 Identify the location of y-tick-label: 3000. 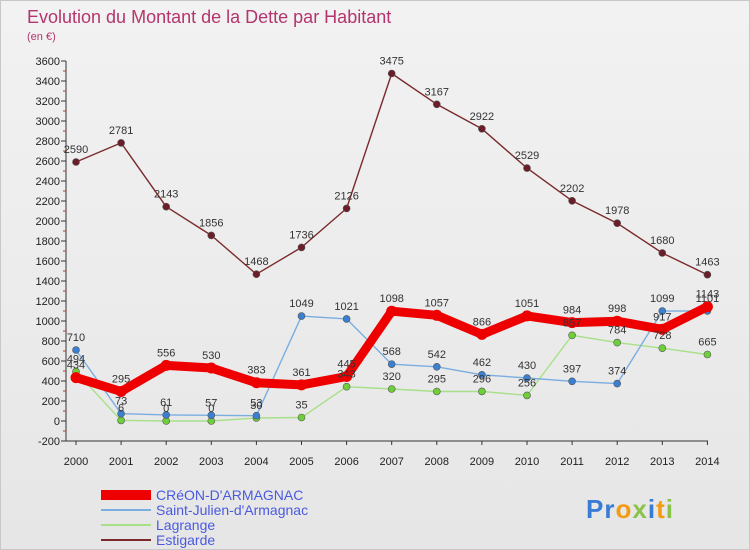
(48, 122).